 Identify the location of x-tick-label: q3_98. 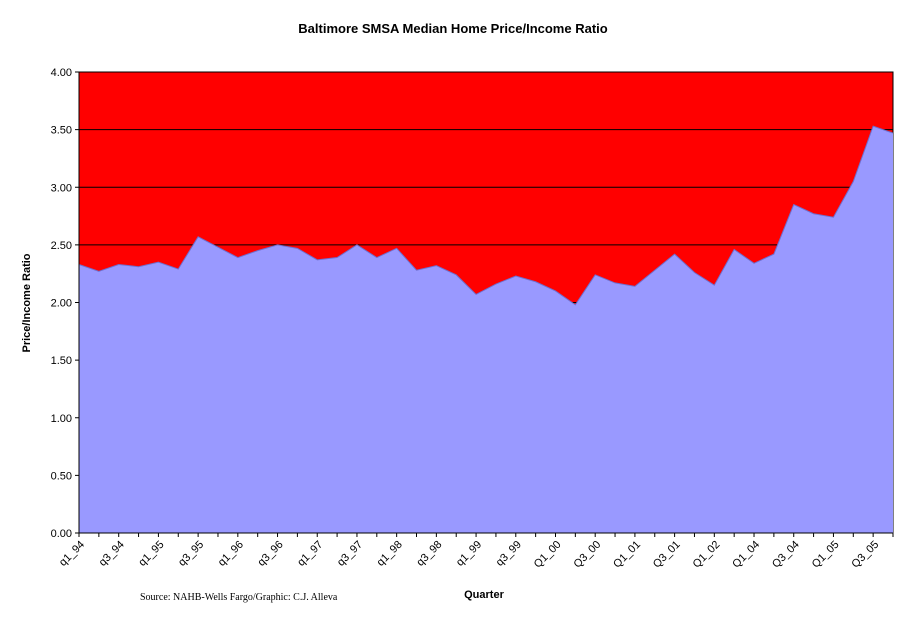
(429, 554).